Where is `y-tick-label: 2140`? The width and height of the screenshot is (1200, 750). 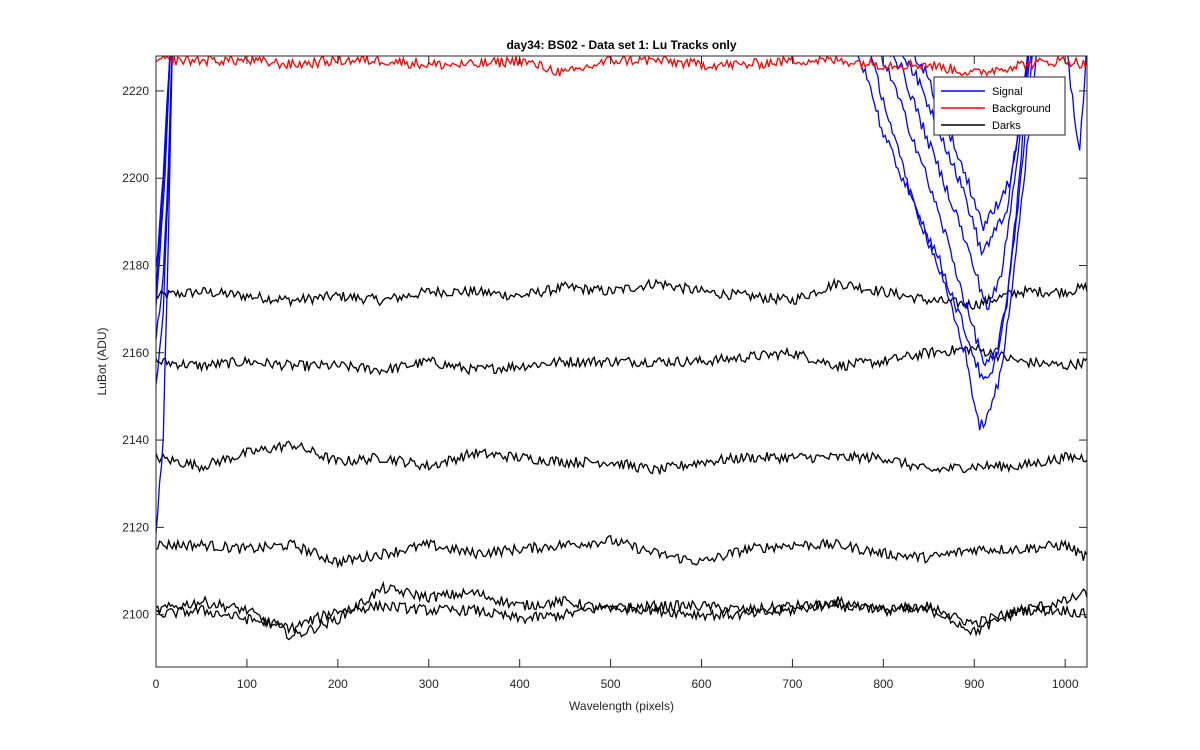 y-tick-label: 2140 is located at coordinates (135, 440).